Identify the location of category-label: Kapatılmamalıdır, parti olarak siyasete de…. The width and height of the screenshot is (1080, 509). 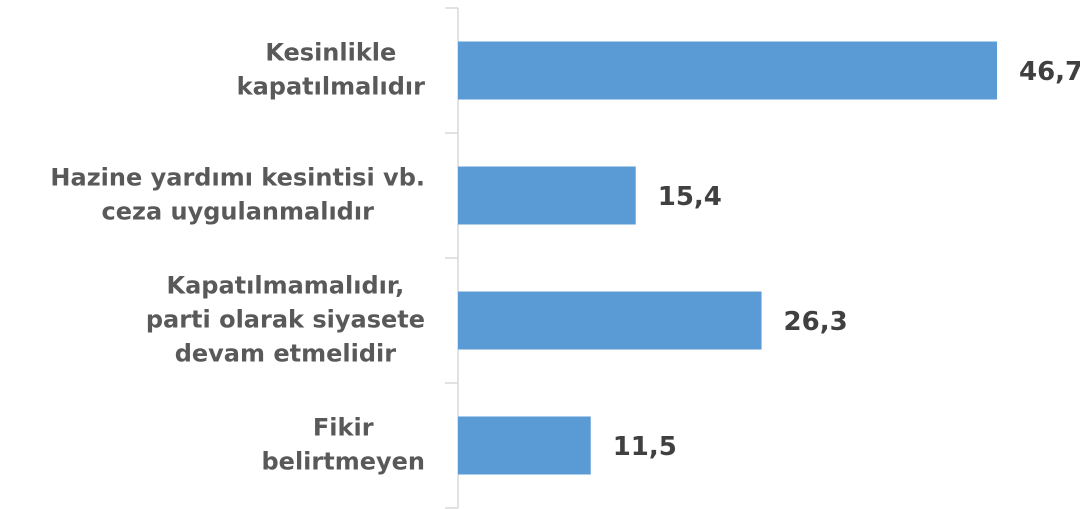
(285, 320).